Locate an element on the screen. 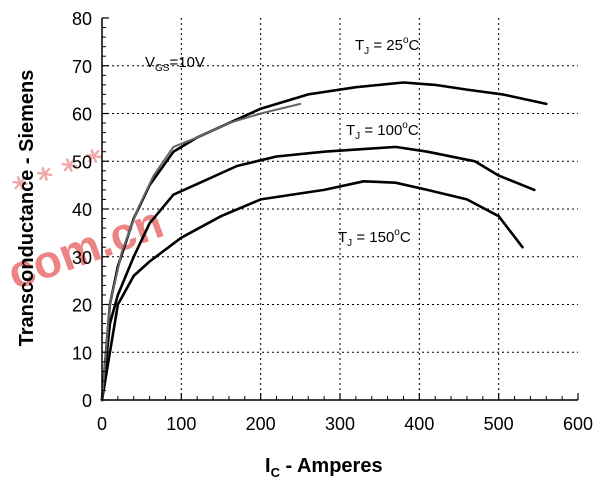 This screenshot has height=497, width=616. y-axis-title: Transconductance - Siemens is located at coordinates (27, 208).